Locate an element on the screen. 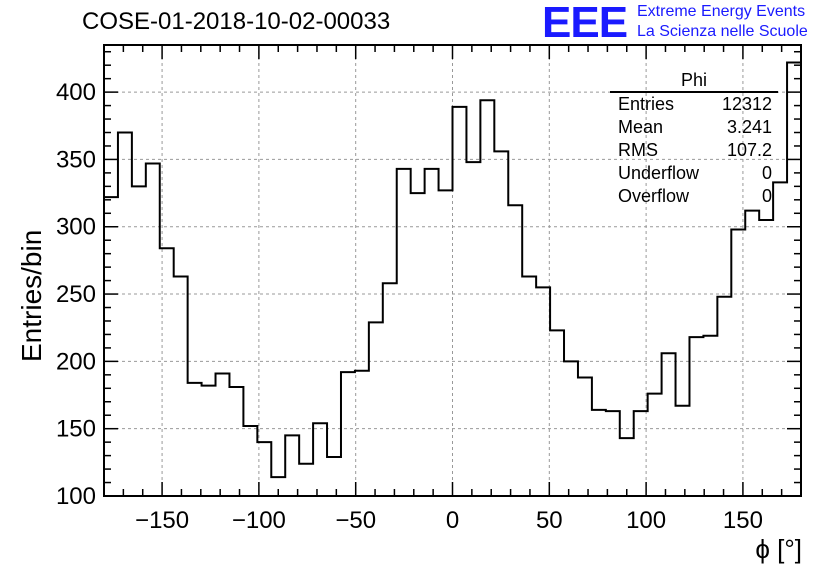 Image resolution: width=836 pixels, height=572 pixels. x-tick-label: −50 is located at coordinates (355, 520).